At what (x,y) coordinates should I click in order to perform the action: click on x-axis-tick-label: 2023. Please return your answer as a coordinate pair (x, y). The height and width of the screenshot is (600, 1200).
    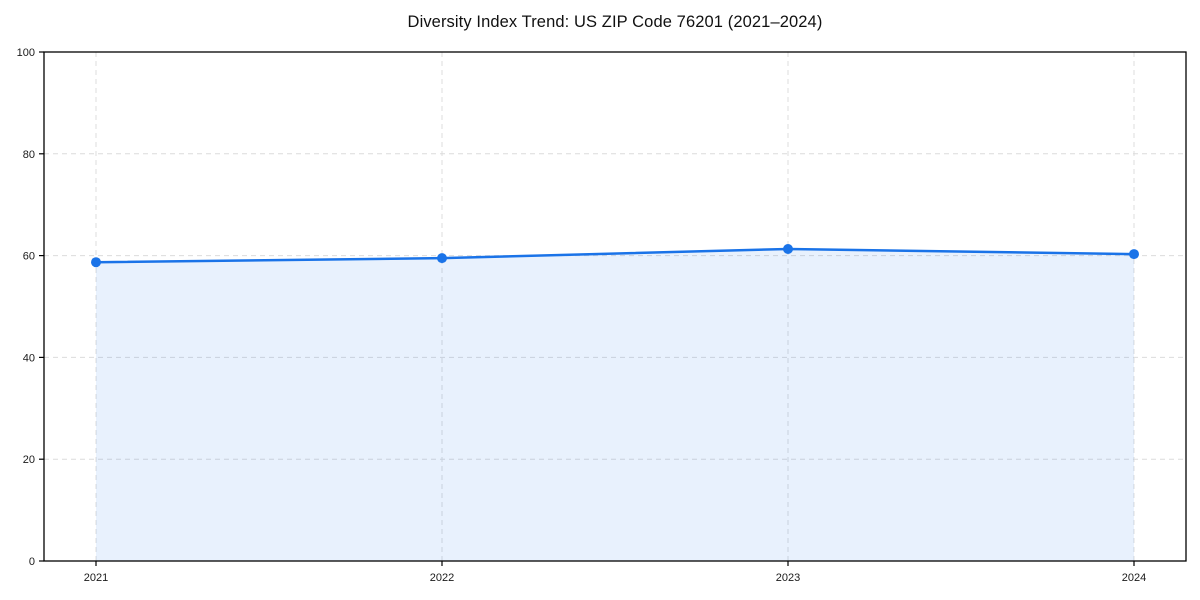
    Looking at the image, I should click on (788, 578).